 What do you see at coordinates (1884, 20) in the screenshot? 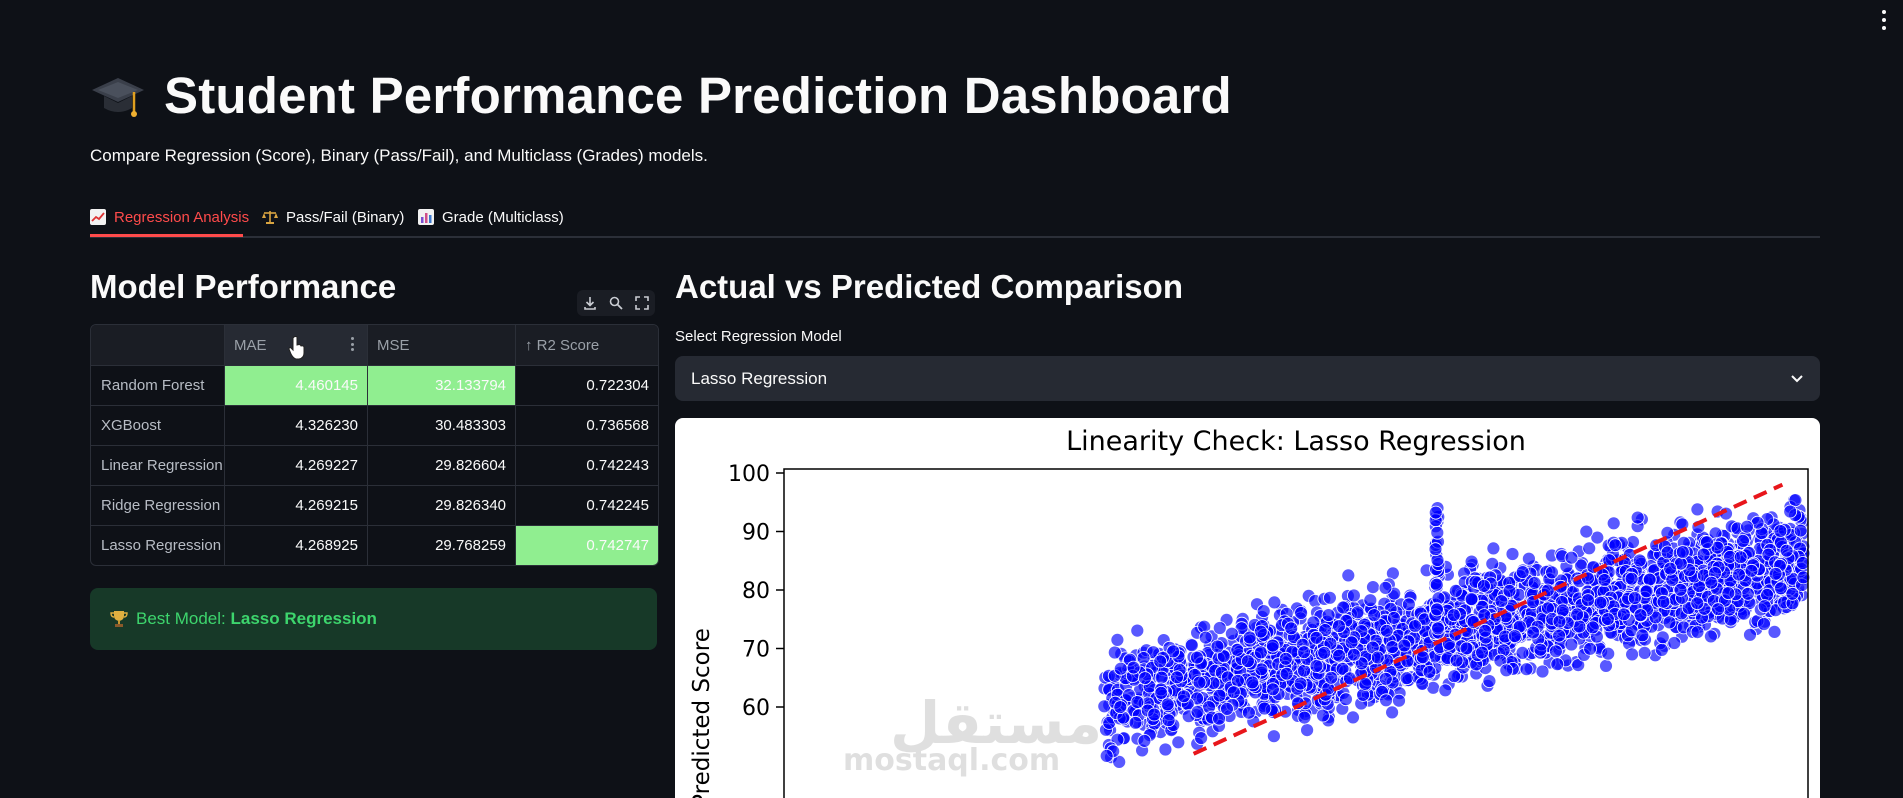
I see `main-menu-button` at bounding box center [1884, 20].